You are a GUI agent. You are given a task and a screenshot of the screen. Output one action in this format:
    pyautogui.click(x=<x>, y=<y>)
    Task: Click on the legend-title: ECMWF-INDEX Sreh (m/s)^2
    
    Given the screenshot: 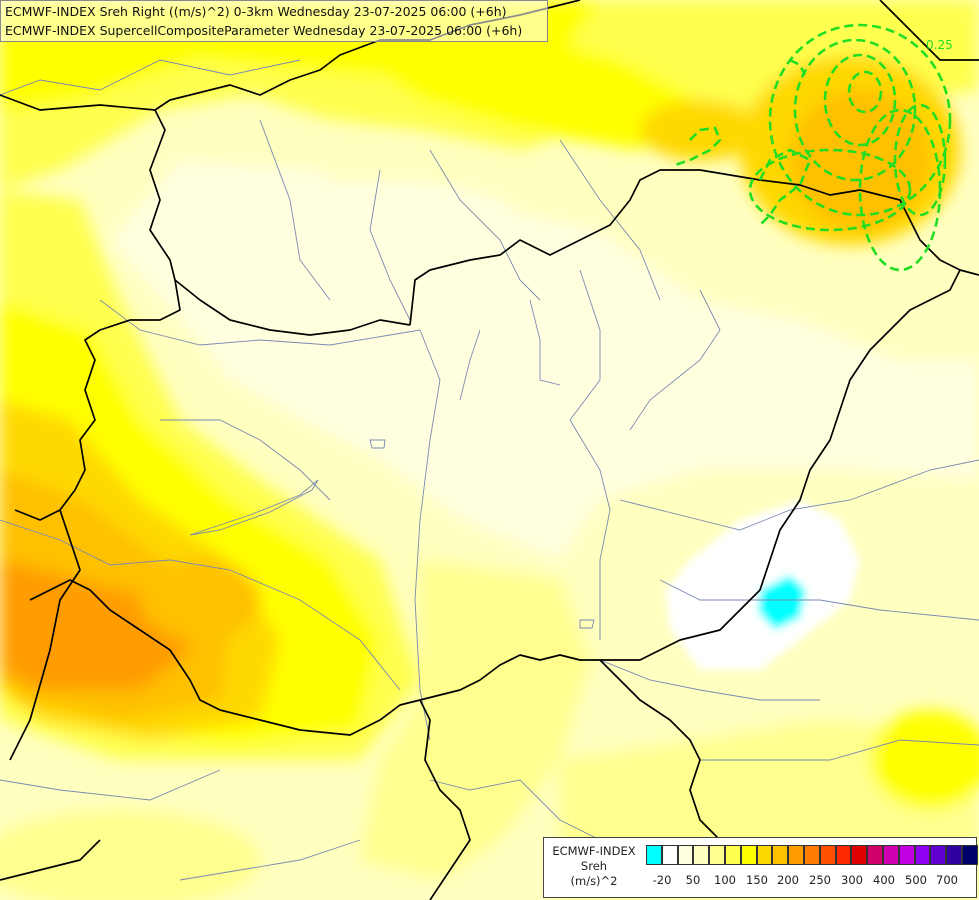 What is the action you would take?
    pyautogui.click(x=594, y=866)
    